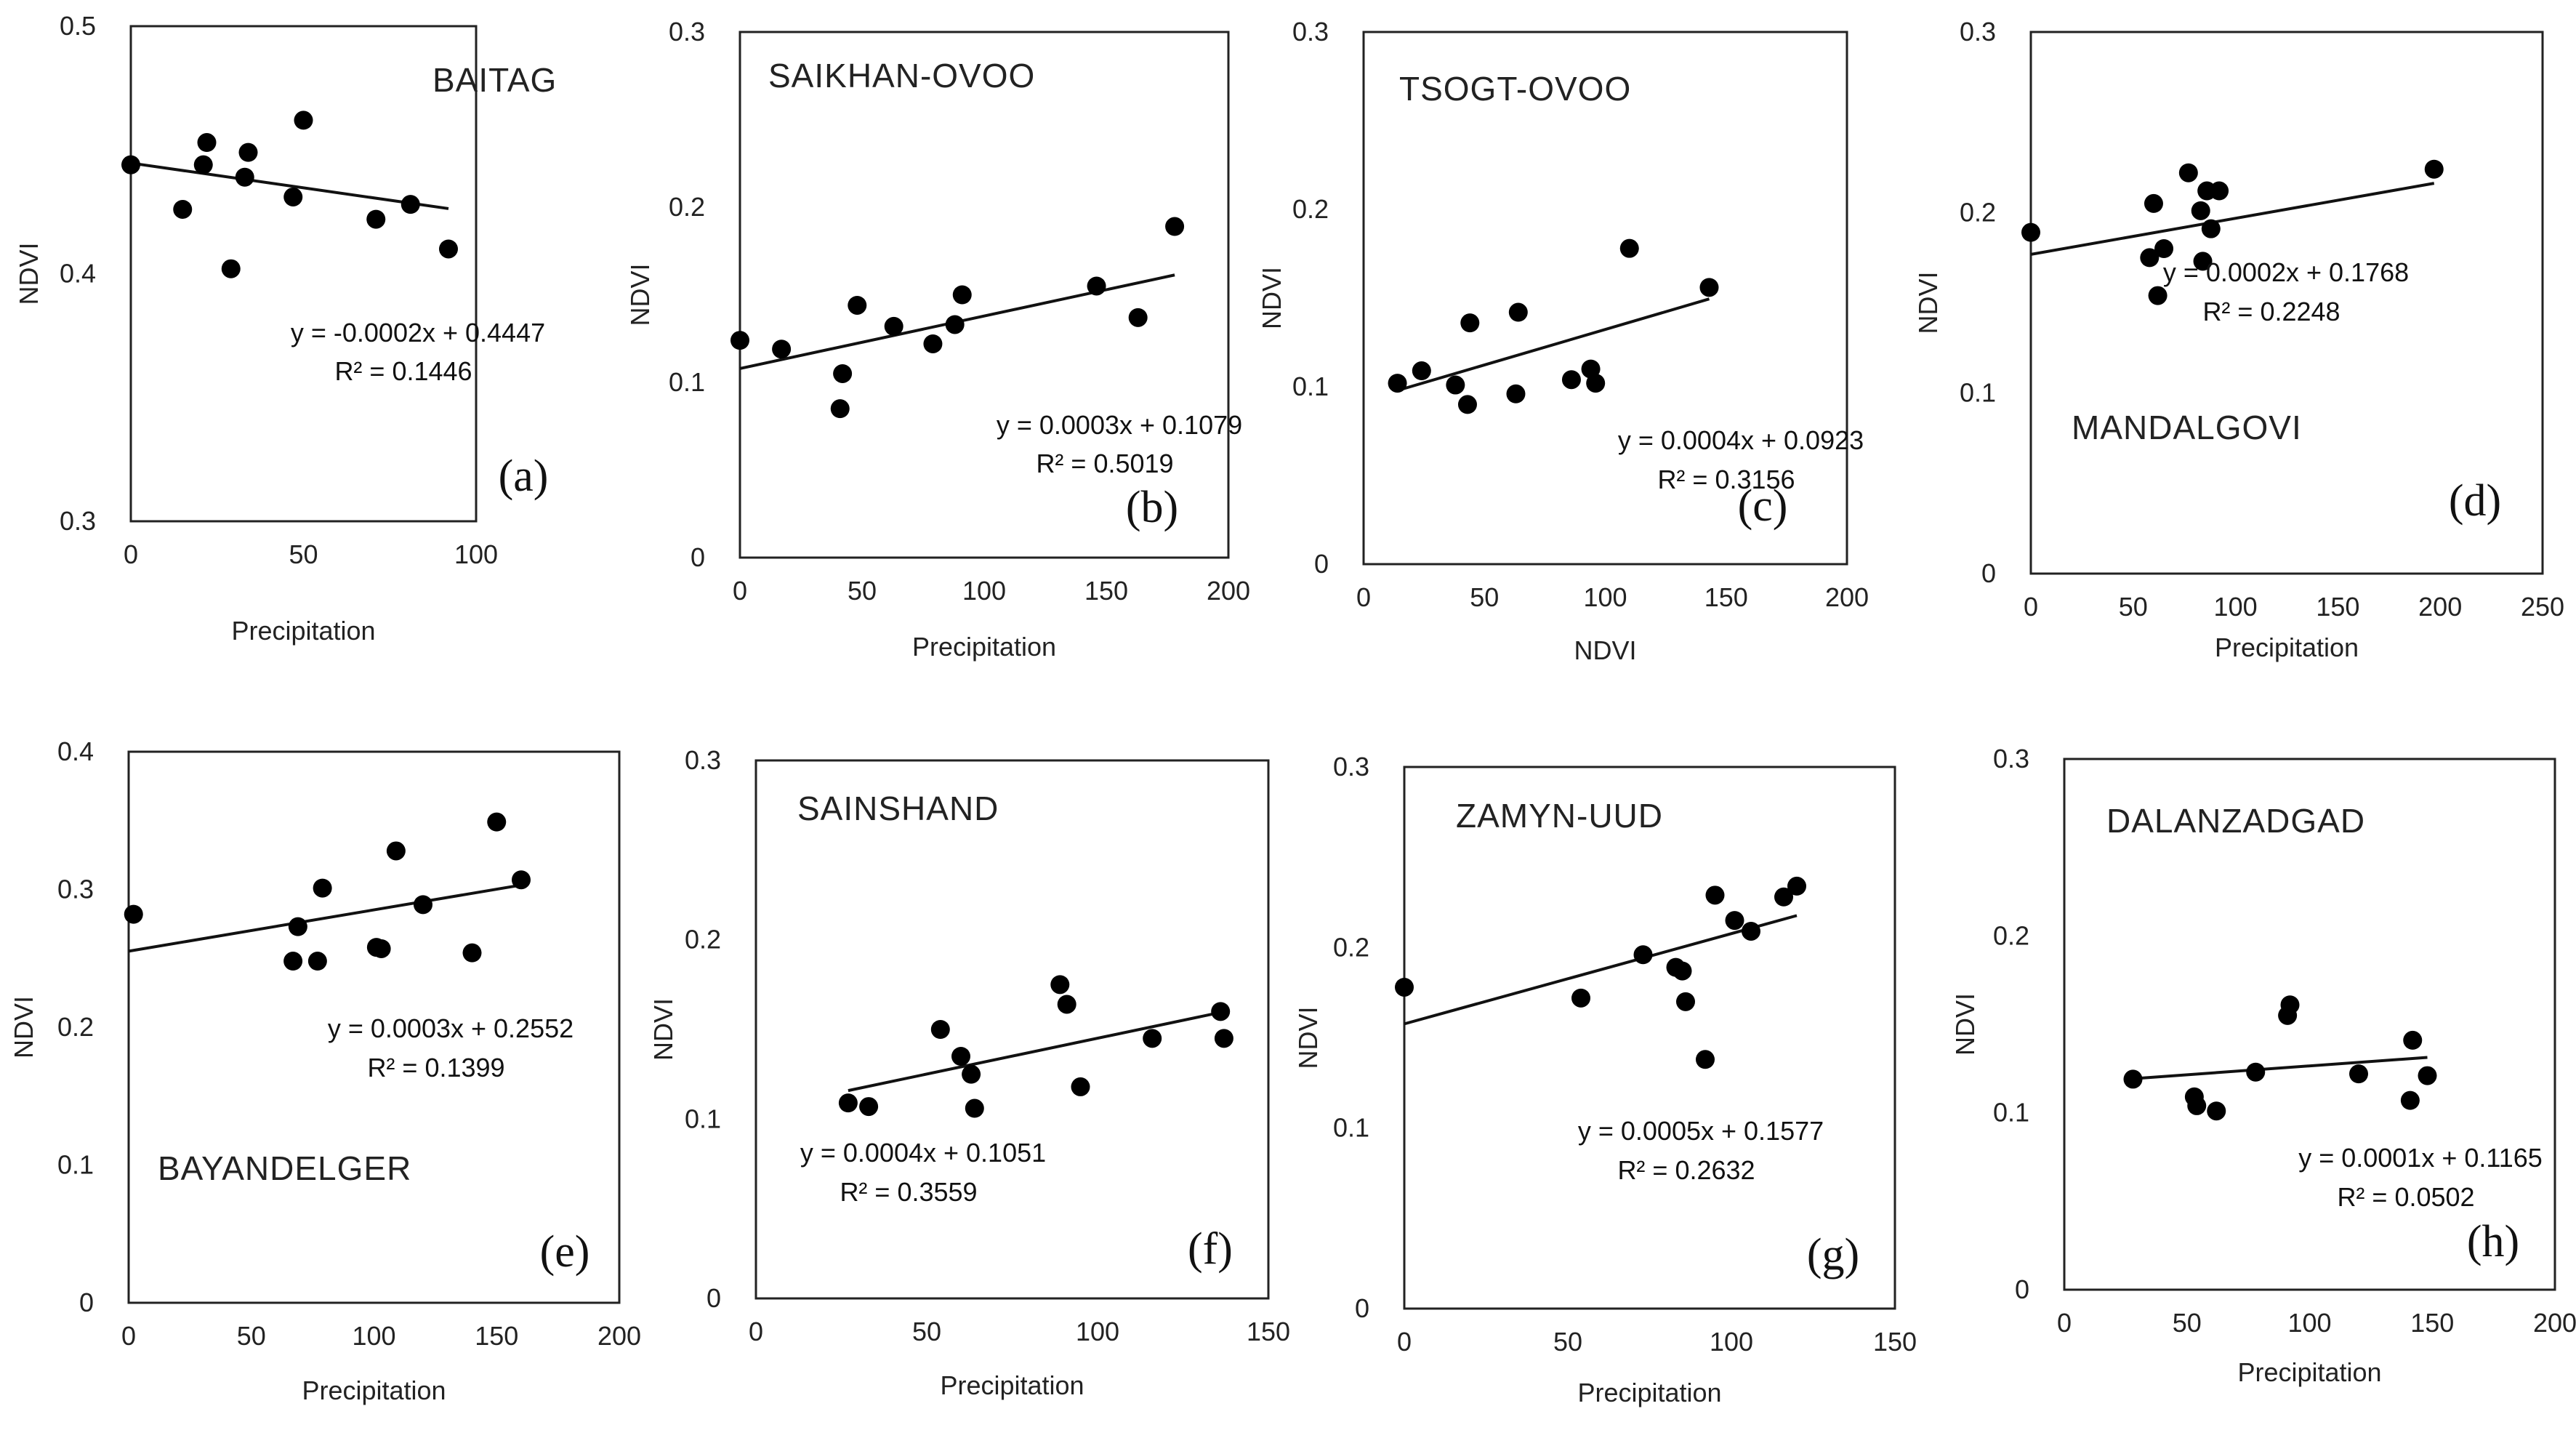 The height and width of the screenshot is (1430, 2576). What do you see at coordinates (450, 1028) in the screenshot?
I see `trend-equation: y = 0.0003x + 0.2552` at bounding box center [450, 1028].